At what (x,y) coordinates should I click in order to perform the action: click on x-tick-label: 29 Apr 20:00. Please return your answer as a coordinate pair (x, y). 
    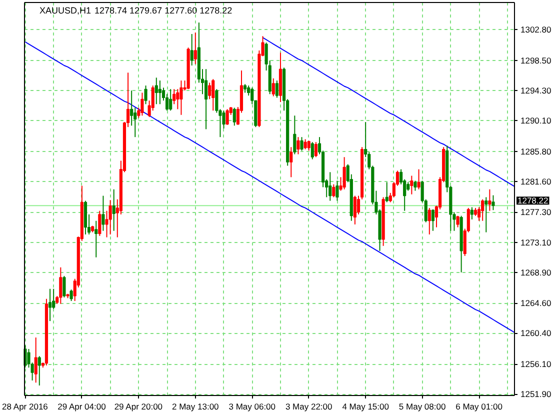
    Looking at the image, I should click on (138, 407).